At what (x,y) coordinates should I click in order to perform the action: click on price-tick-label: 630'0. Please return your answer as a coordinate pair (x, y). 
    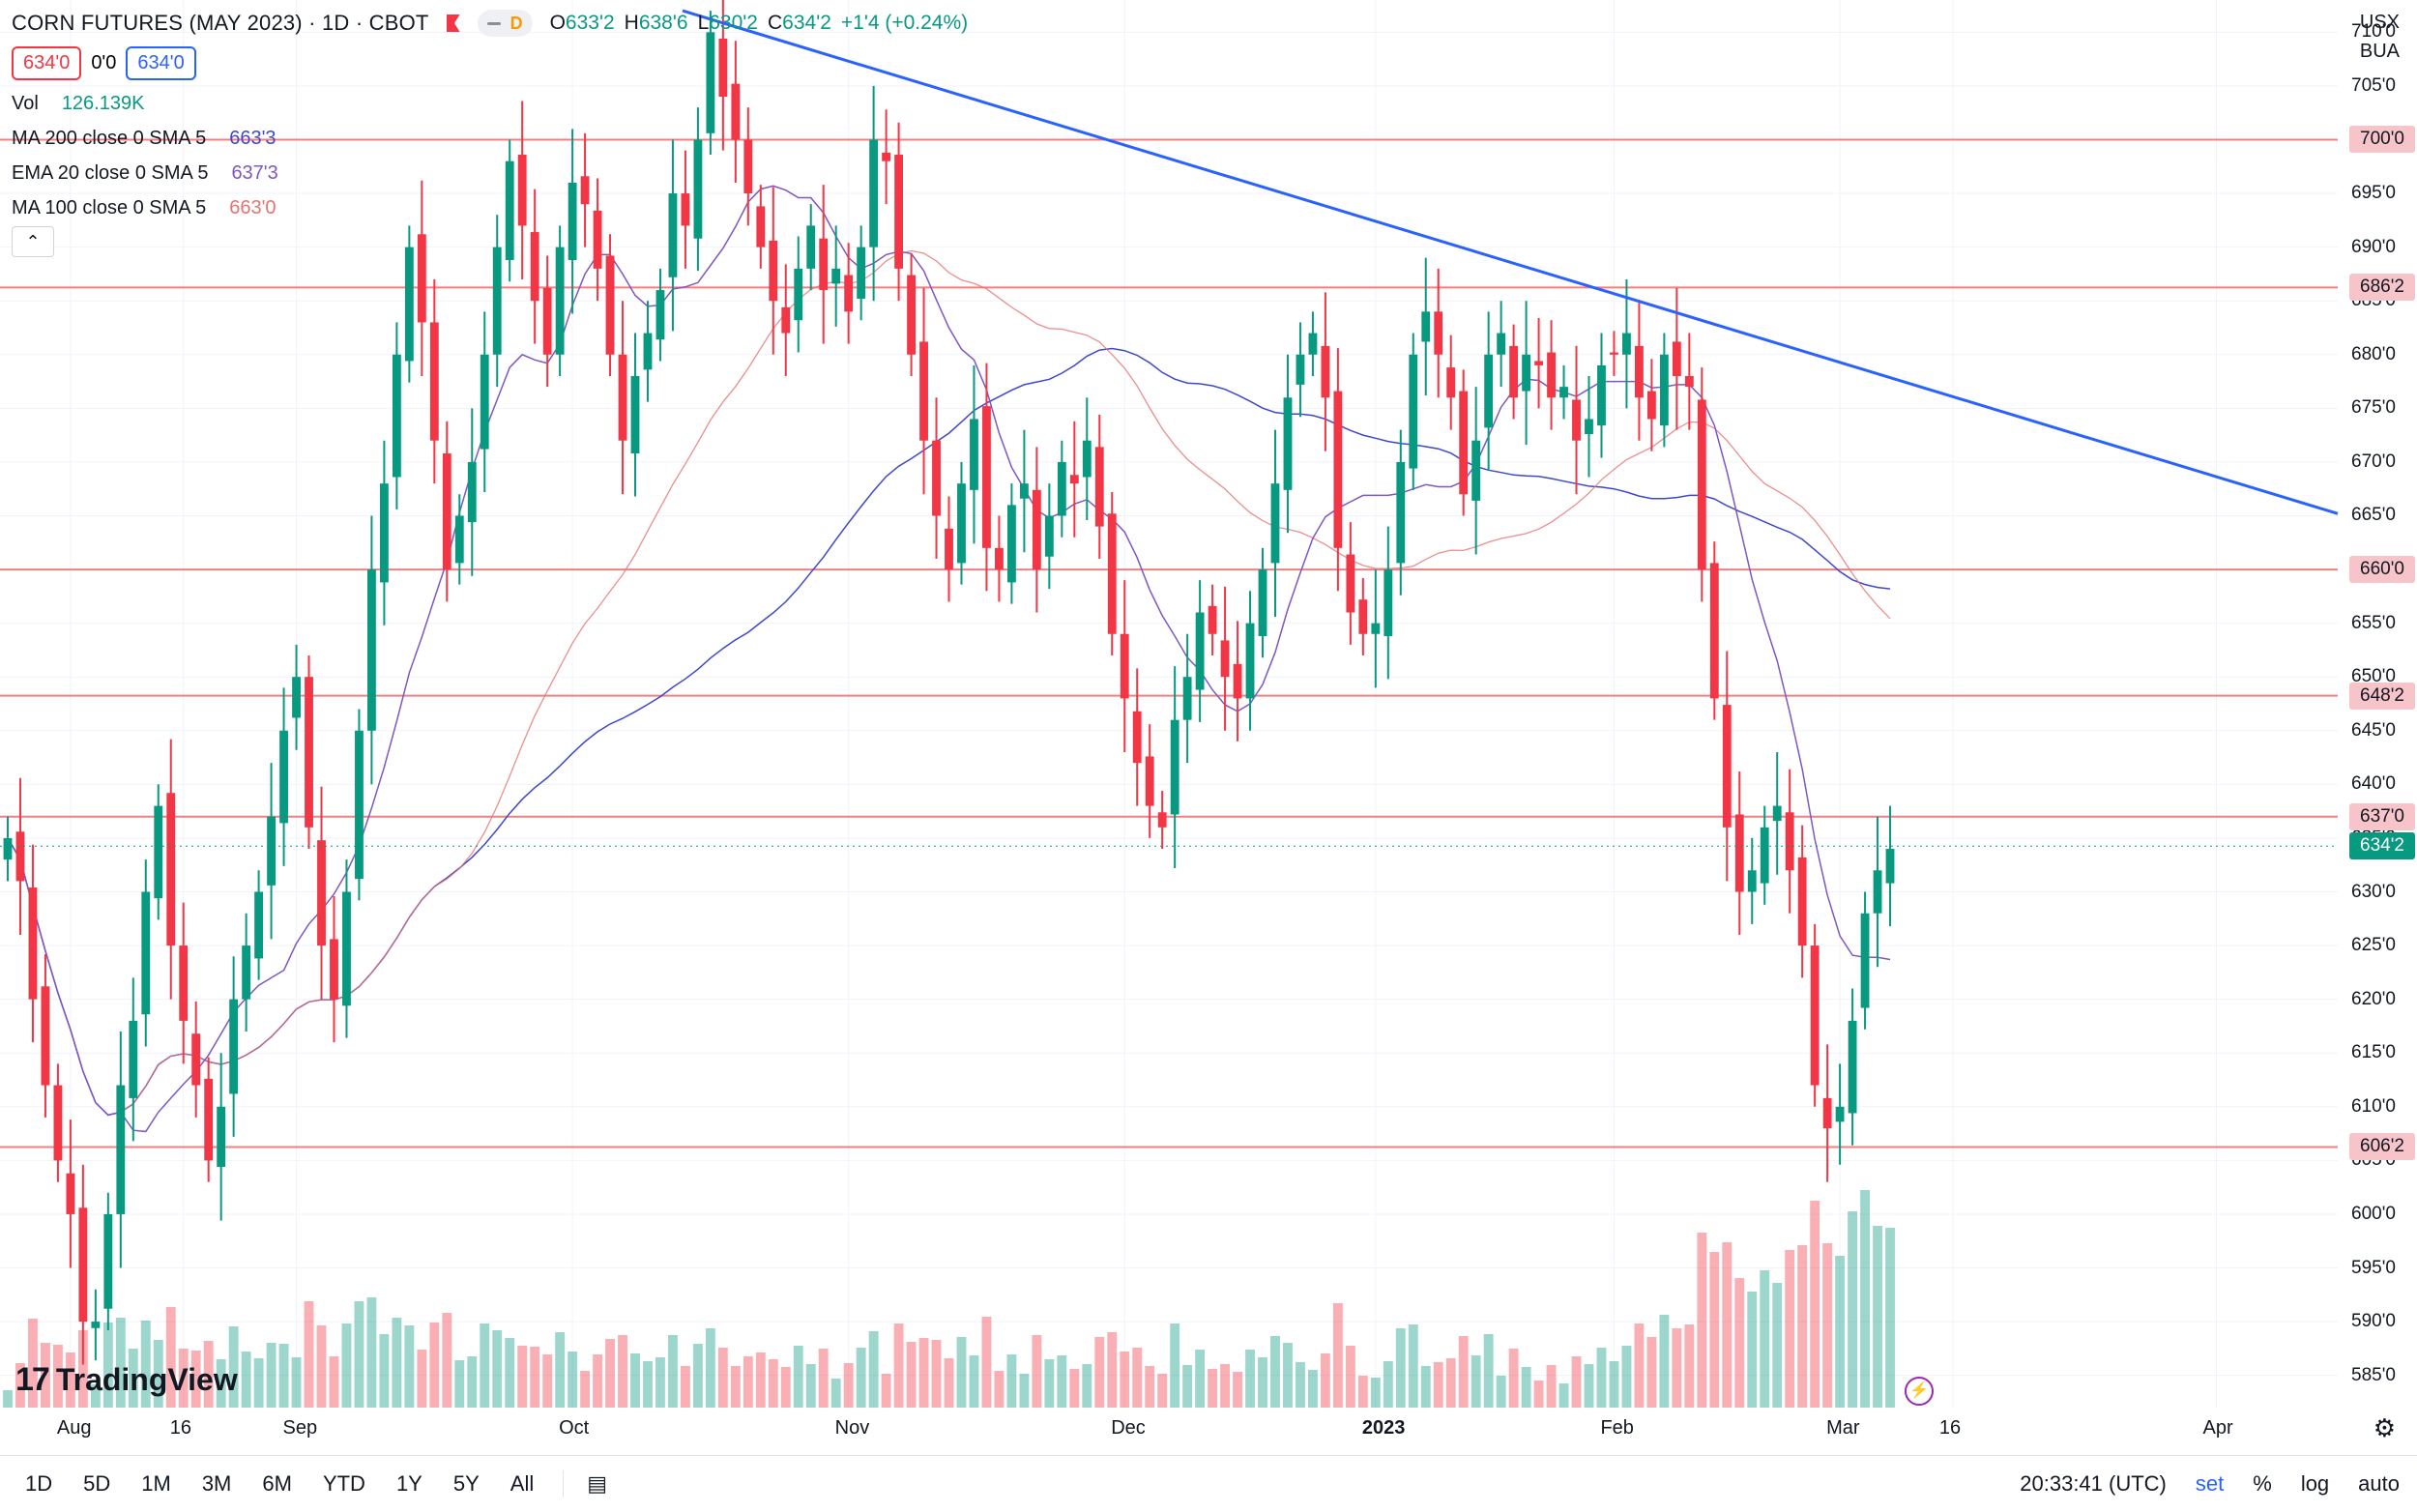
    Looking at the image, I should click on (2373, 891).